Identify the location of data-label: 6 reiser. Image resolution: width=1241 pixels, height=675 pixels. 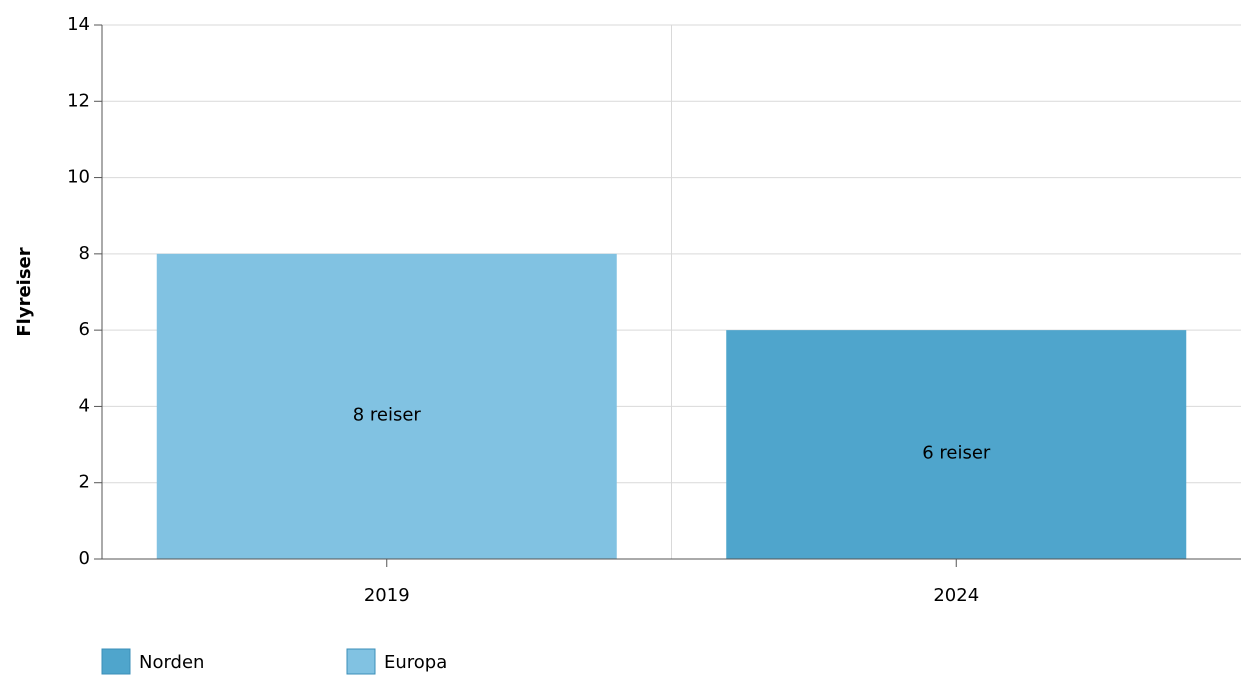
(956, 453).